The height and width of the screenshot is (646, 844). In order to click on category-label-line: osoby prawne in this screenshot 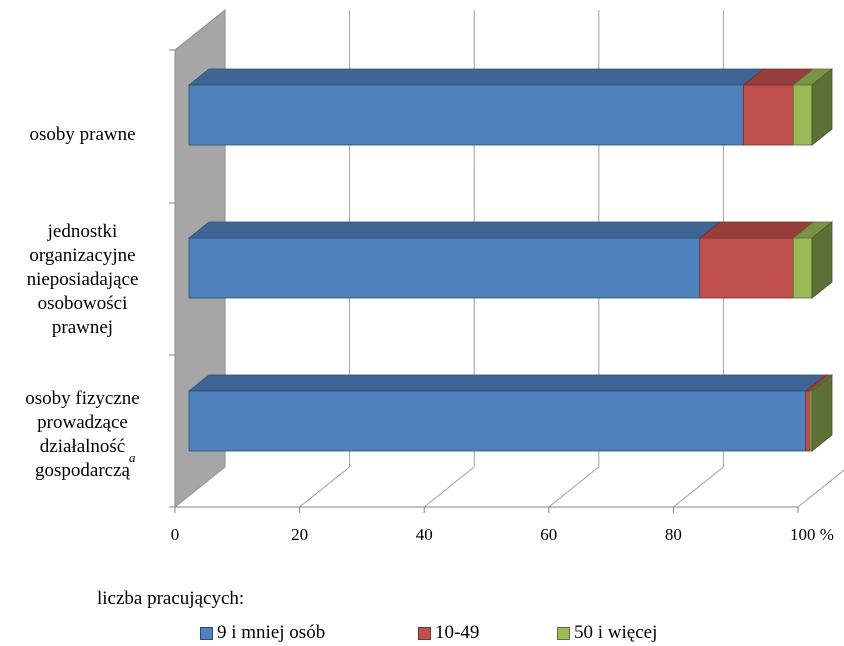, I will do `click(82, 134)`.